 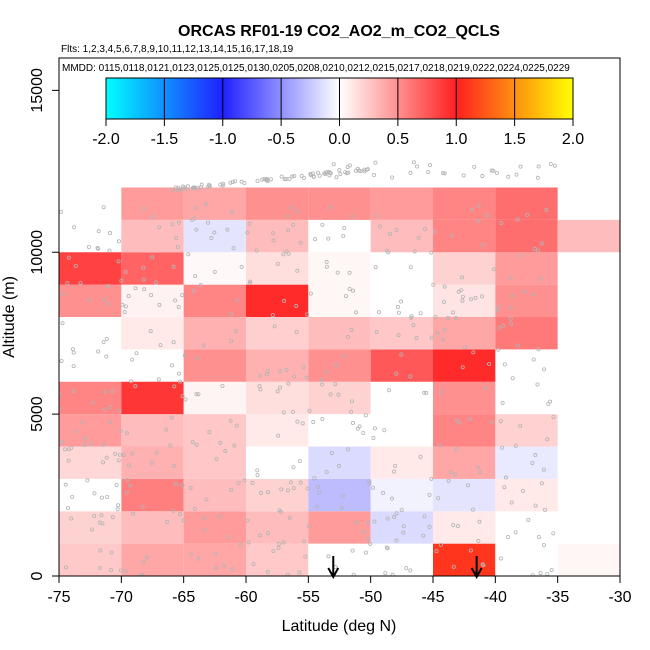 I want to click on colorbar-tick-label: -2.0, so click(x=106, y=139).